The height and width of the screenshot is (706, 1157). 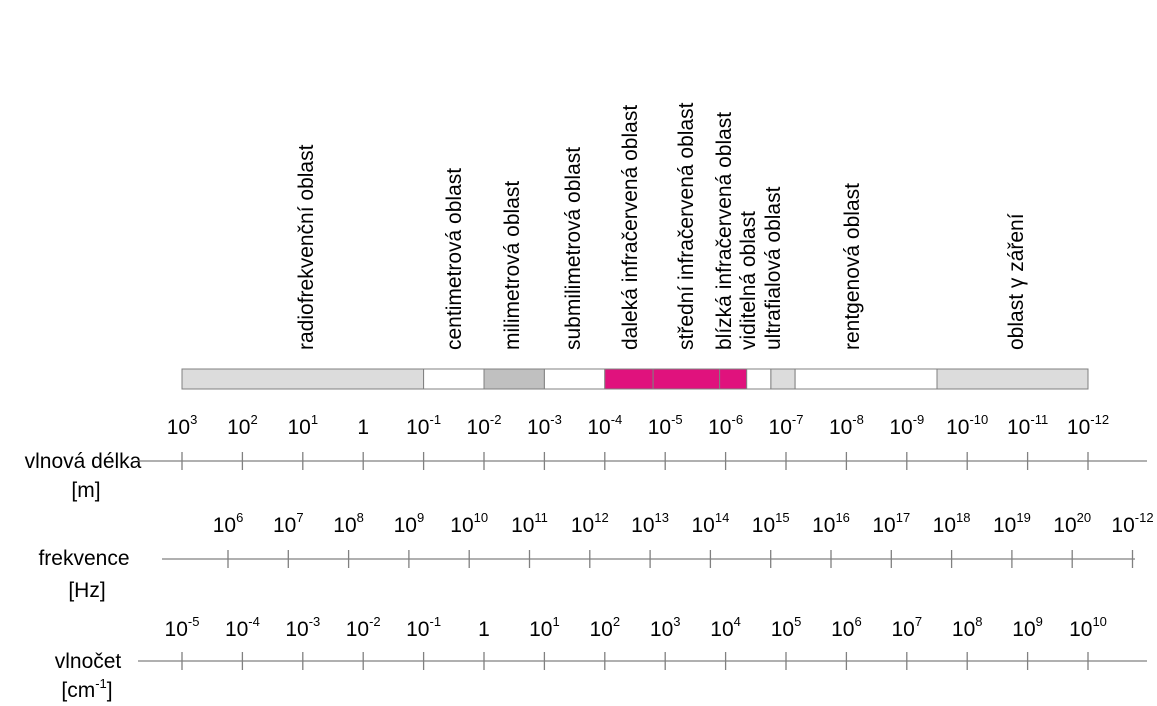 I want to click on wavenumber-tick-label-2: 10⁻⁴, so click(x=242, y=627).